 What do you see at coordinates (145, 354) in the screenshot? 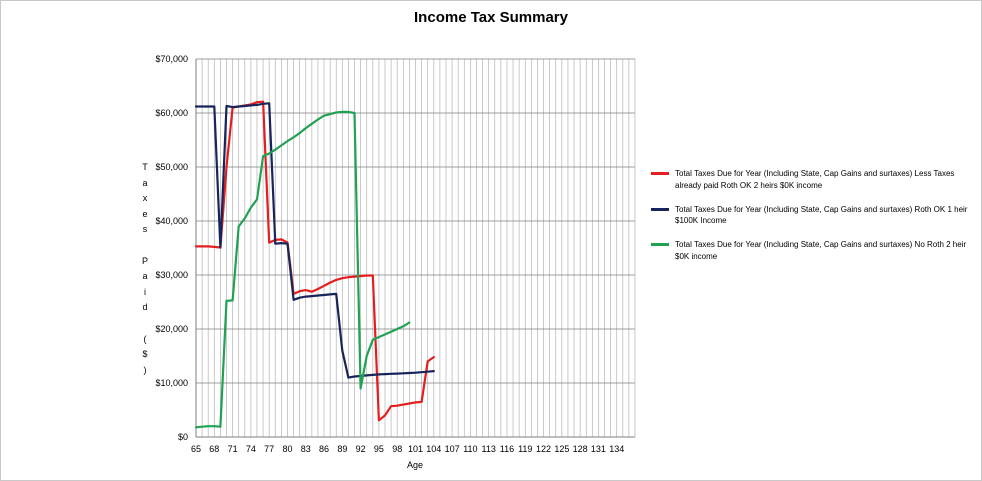
I see `y-axis-label-char: $` at bounding box center [145, 354].